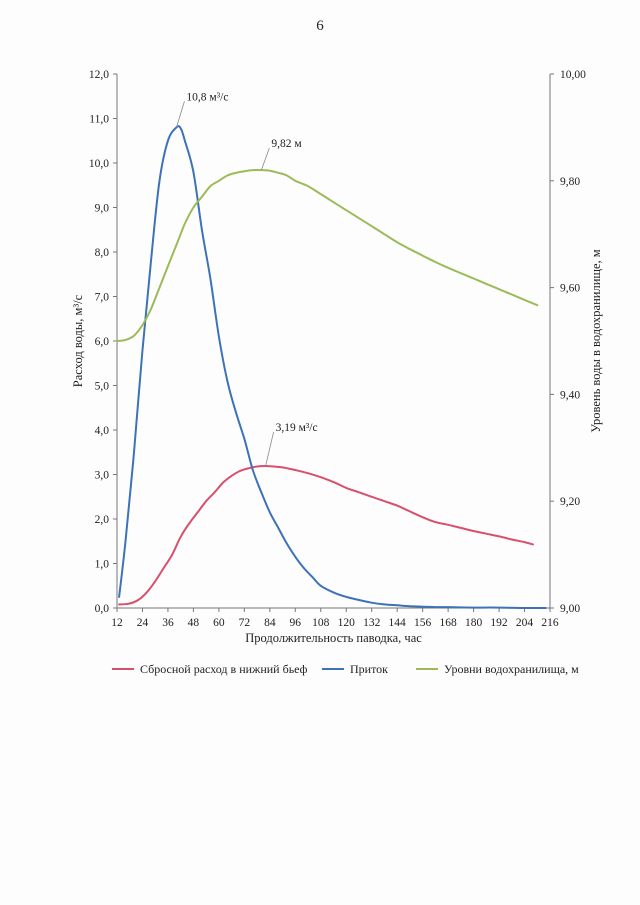 Image resolution: width=640 pixels, height=905 pixels. What do you see at coordinates (270, 623) in the screenshot?
I see `x-tick-label: 84` at bounding box center [270, 623].